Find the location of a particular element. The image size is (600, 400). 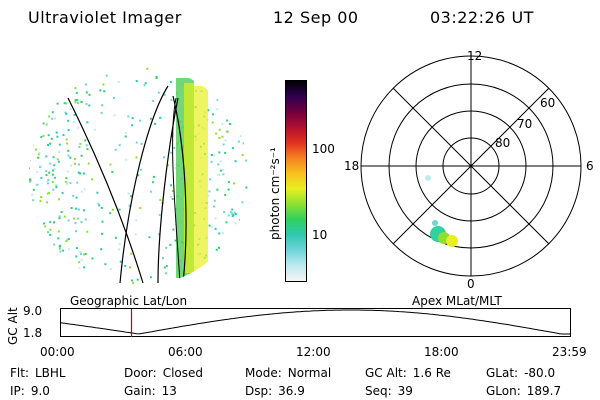

colorbar-gradient is located at coordinates (296, 181).